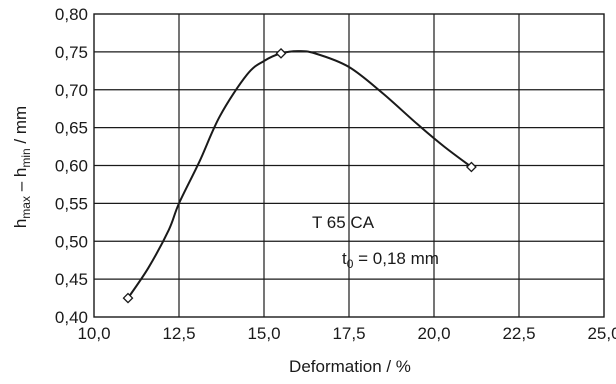 The image size is (616, 384). What do you see at coordinates (71, 14) in the screenshot?
I see `y-tick-label: 0,80` at bounding box center [71, 14].